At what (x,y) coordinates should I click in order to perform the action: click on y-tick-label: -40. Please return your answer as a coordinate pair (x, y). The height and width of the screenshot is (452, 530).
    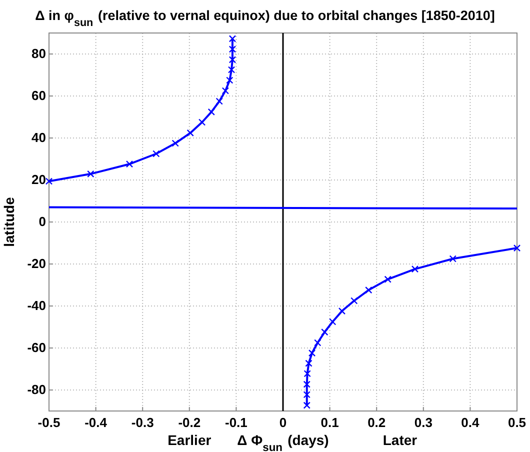
    Looking at the image, I should click on (36, 306).